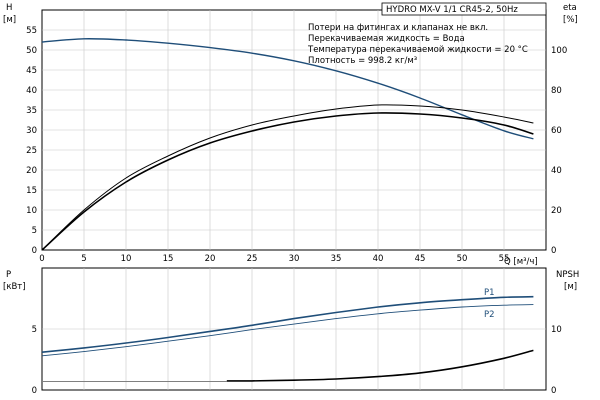 This screenshot has height=400, width=600. Describe the element at coordinates (126, 259) in the screenshot. I see `x-tick-label: 10` at that location.